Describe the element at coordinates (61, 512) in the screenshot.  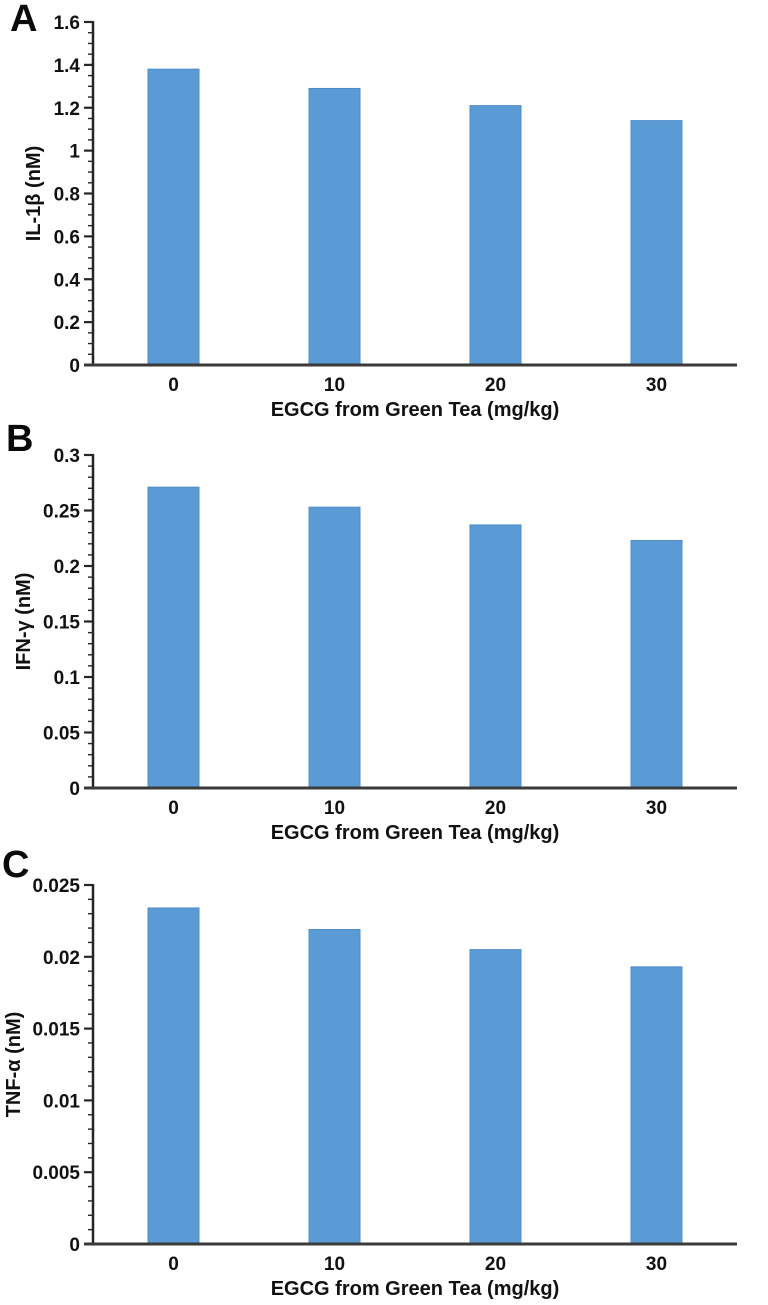
I see `y-tick-label: 0.25` at that location.